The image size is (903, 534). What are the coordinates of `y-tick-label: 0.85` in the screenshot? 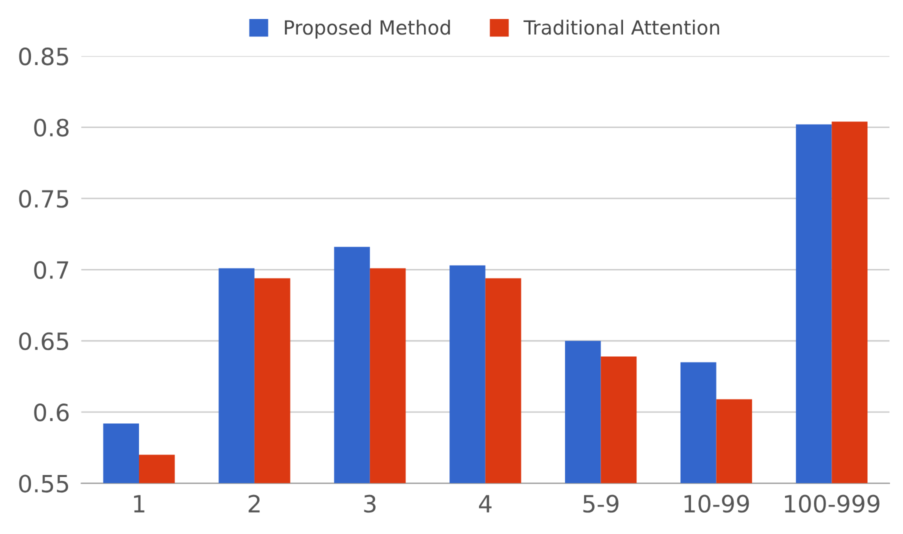 It's located at (43, 57).